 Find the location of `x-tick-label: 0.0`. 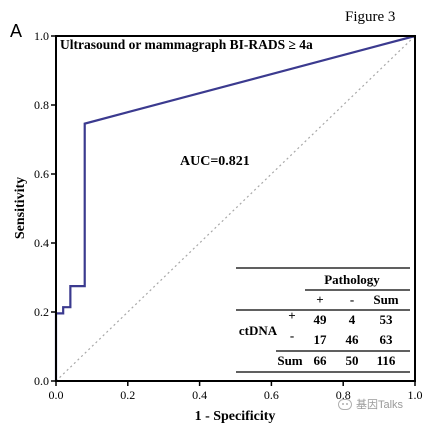

x-tick-label: 0.0 is located at coordinates (56, 395).